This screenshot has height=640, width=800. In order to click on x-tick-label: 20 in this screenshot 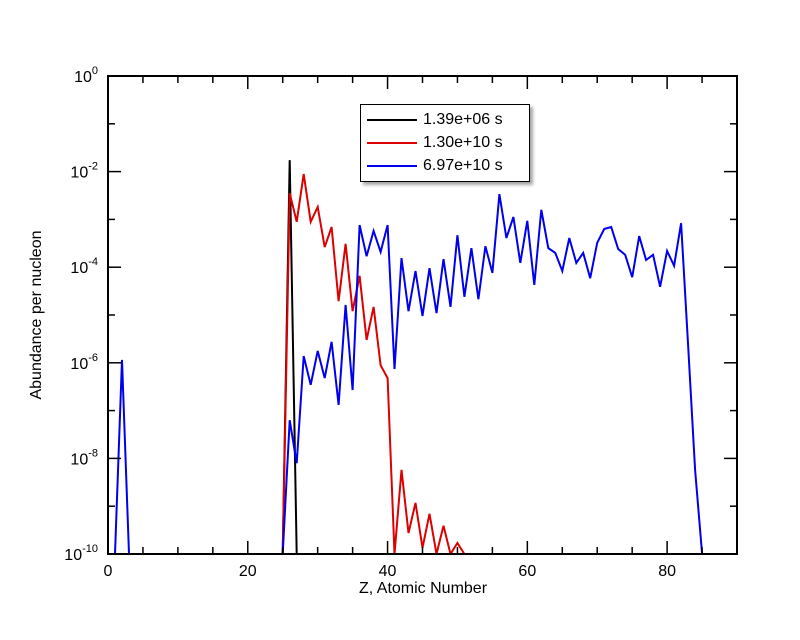, I will do `click(248, 571)`.